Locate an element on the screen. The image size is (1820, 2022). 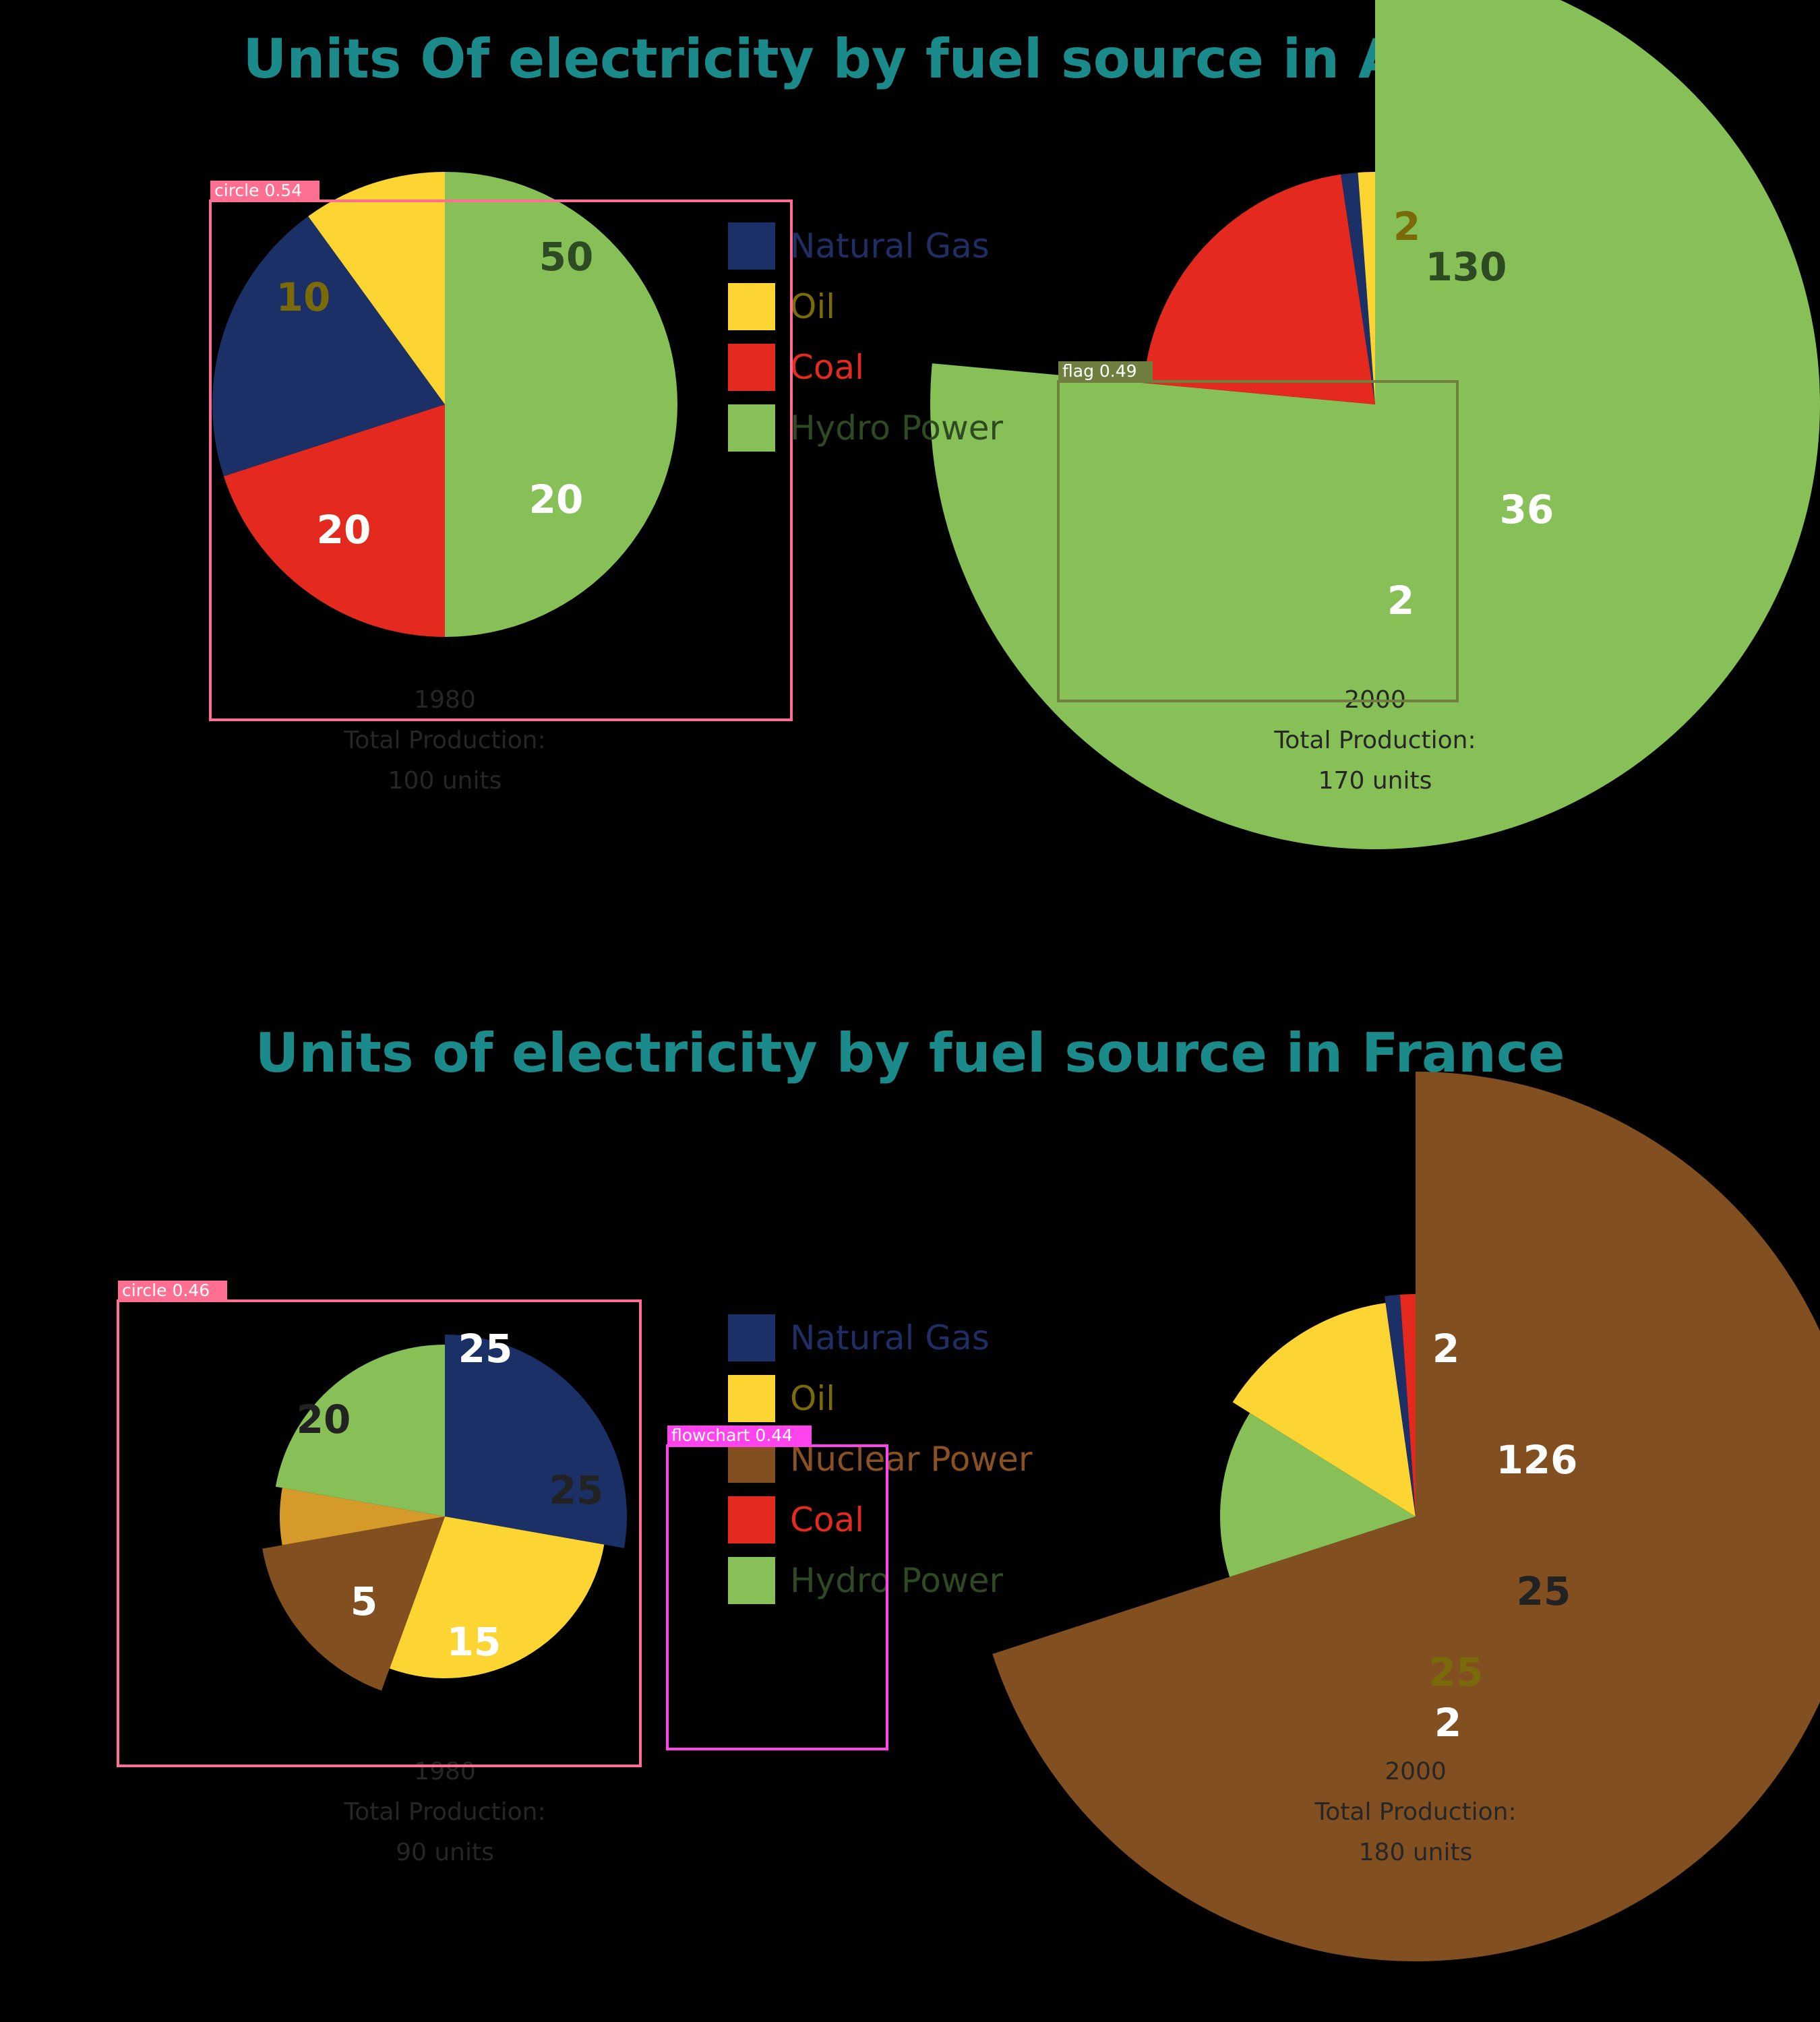
australia-2000-caption: 2000 Total Production: 170 units is located at coordinates (1374, 740).